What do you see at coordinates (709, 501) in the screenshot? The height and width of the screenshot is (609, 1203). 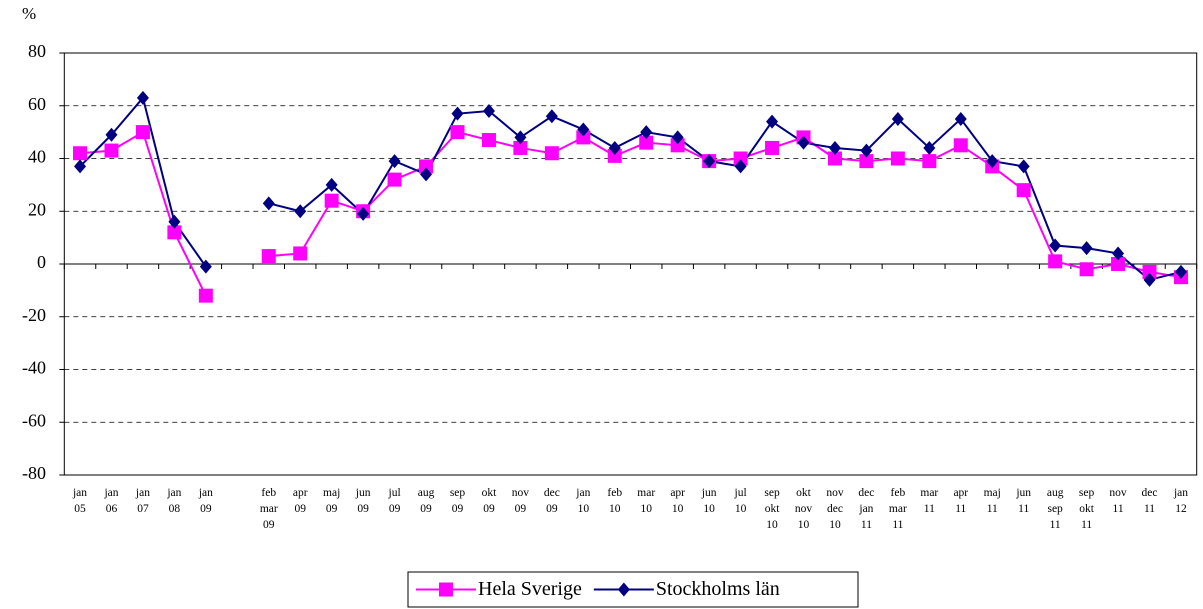 I see `x-tick-label: jun 10` at bounding box center [709, 501].